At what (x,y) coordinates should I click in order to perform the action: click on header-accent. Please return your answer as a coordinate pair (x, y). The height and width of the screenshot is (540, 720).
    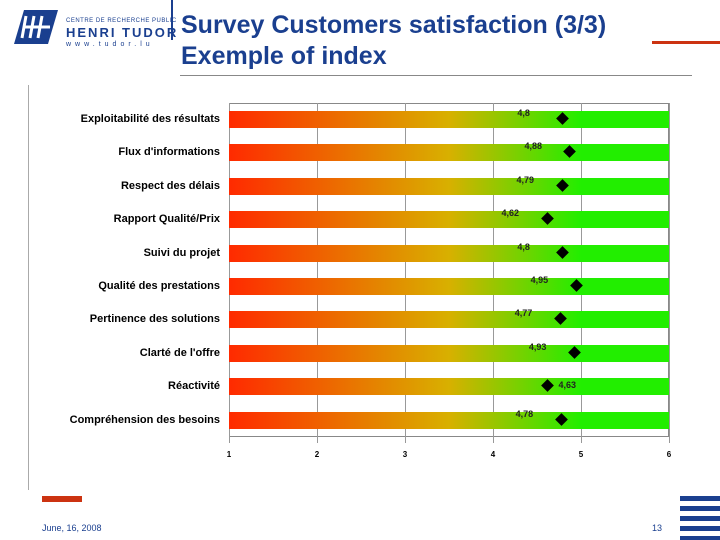
    Looking at the image, I should click on (686, 42).